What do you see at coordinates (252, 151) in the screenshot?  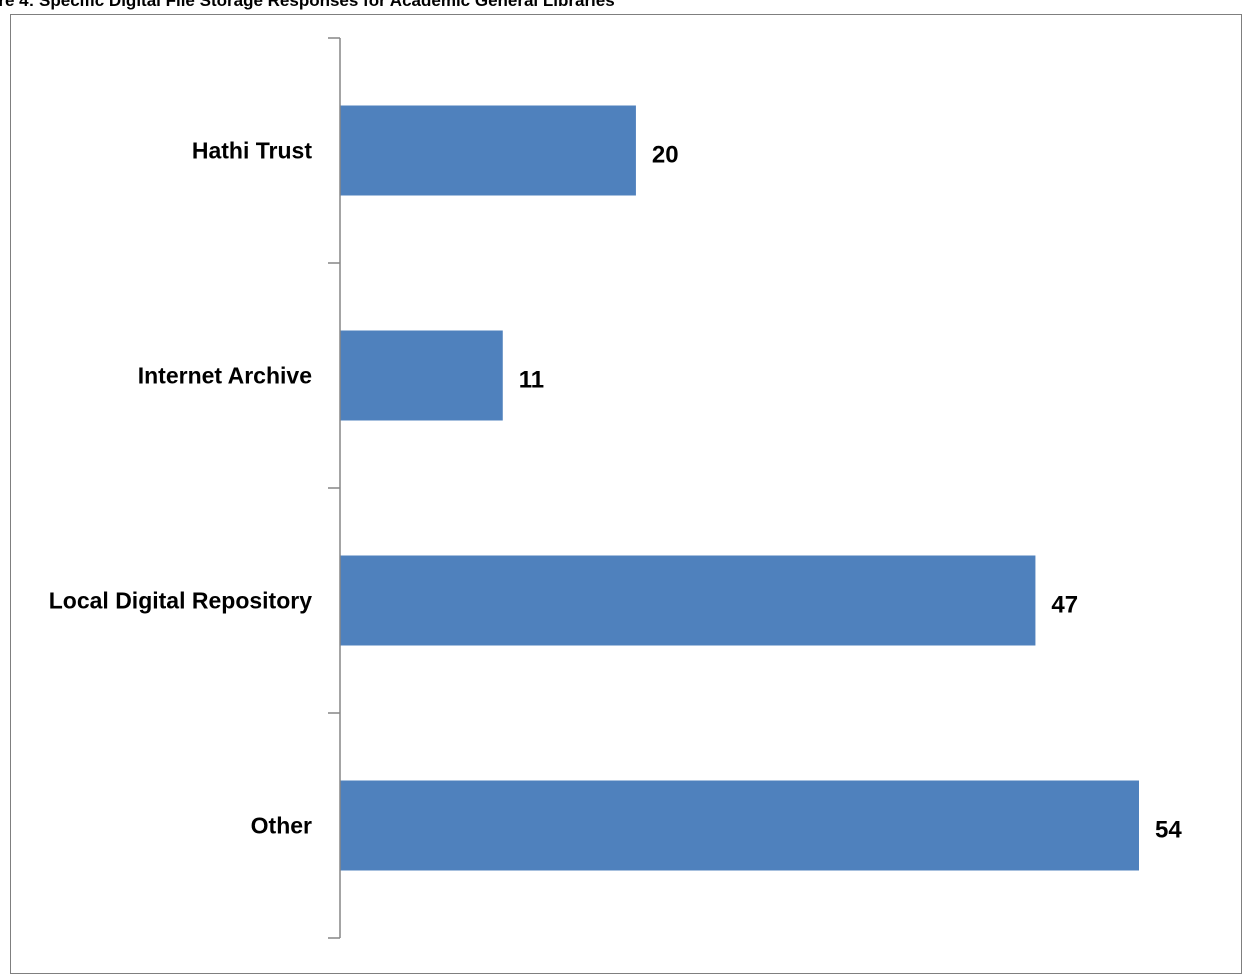 I see `category-label: Hathi Trust` at bounding box center [252, 151].